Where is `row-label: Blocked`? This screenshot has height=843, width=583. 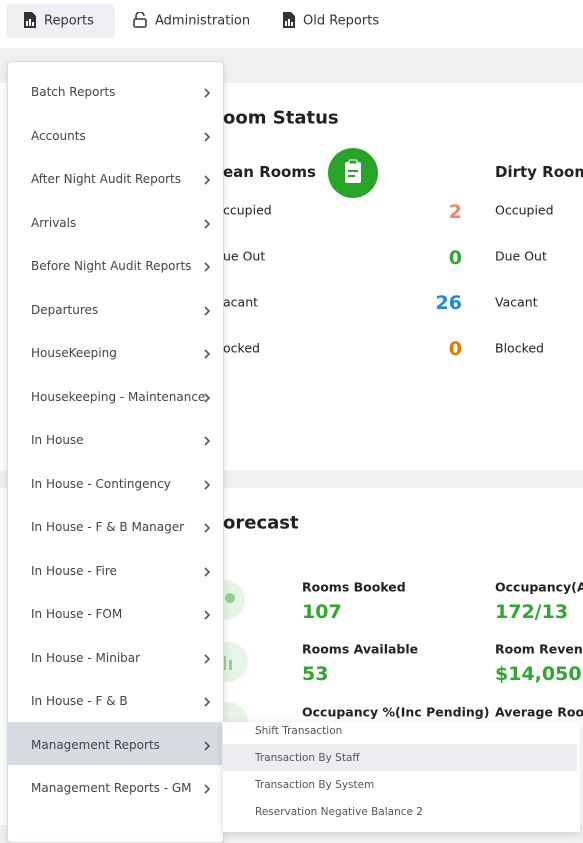 row-label: Blocked is located at coordinates (519, 348).